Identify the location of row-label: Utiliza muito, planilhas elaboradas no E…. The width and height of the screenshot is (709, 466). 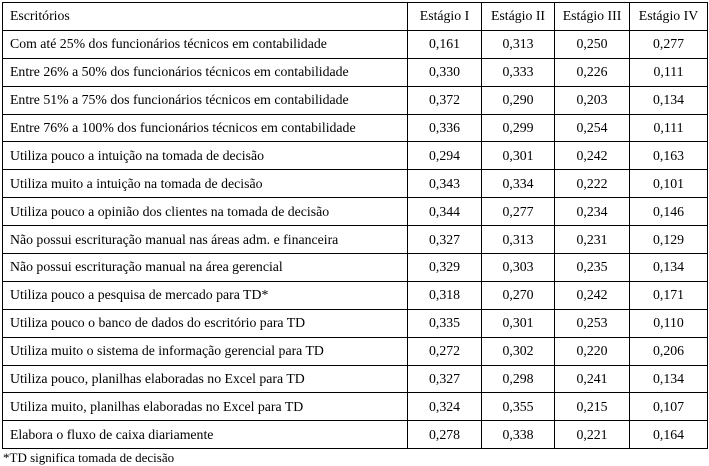
(205, 407).